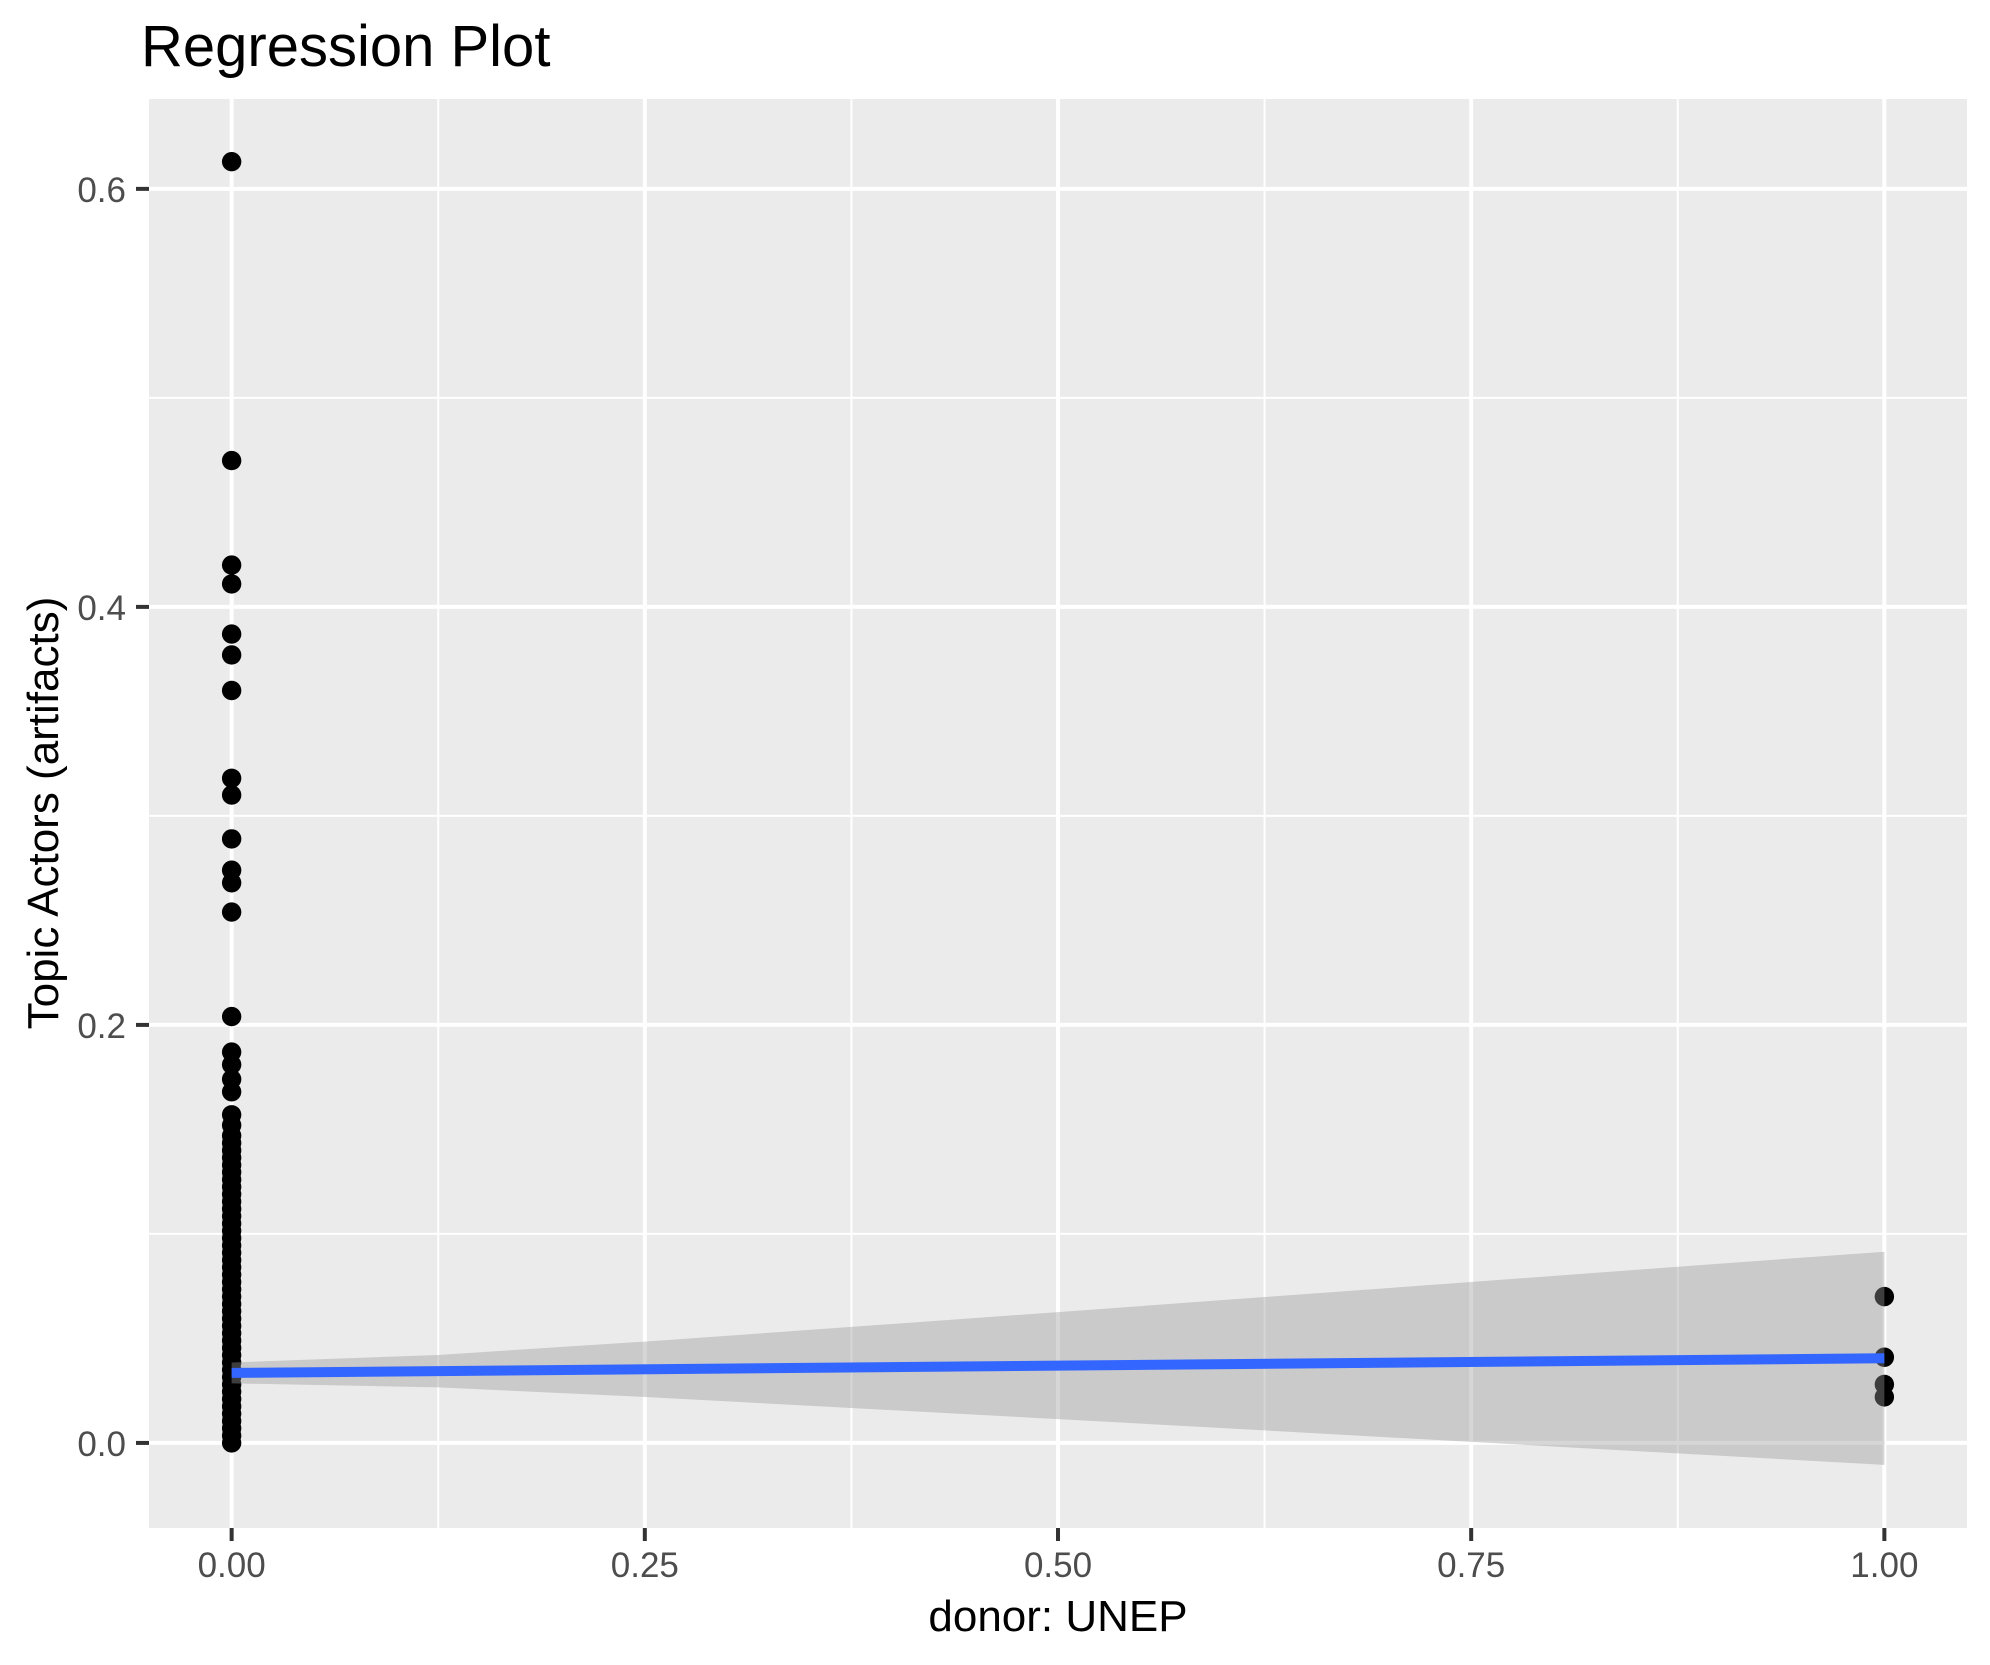 Image resolution: width=1990 pixels, height=1665 pixels. Describe the element at coordinates (101, 190) in the screenshot. I see `y-tick-label: 0.6` at that location.